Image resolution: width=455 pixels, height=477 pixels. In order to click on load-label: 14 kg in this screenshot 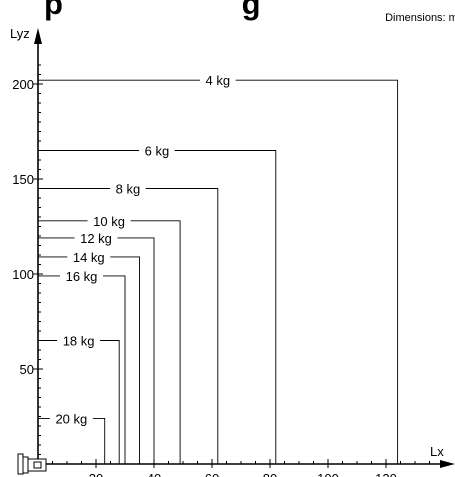, I will do `click(89, 257)`.